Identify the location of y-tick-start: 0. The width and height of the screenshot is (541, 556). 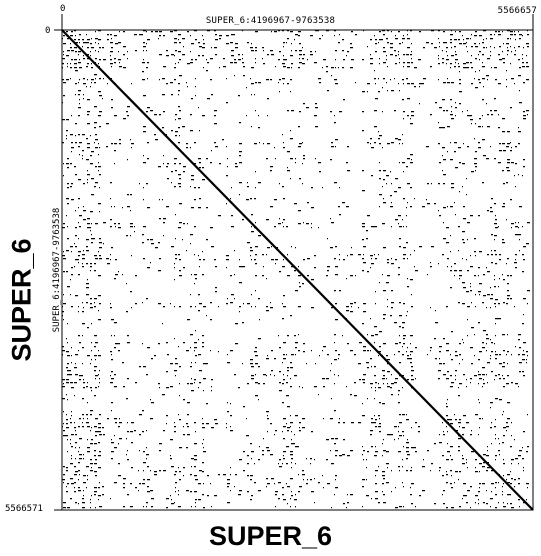
(48, 31).